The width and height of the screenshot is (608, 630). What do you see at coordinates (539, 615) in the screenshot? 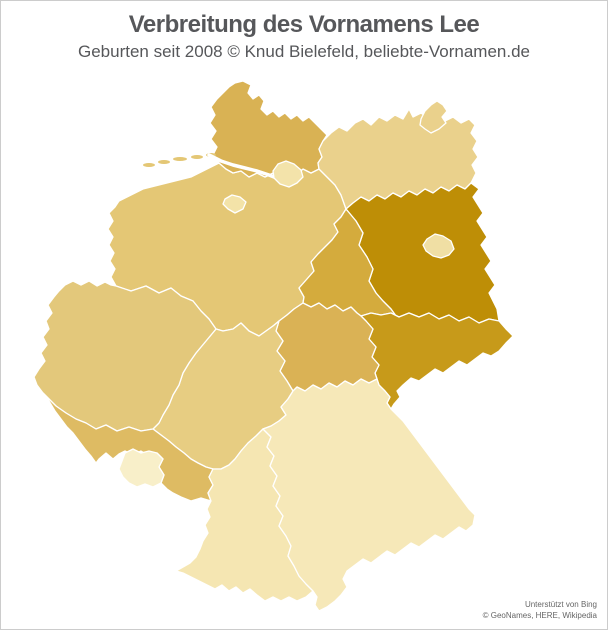
I see `attribution-sources: © GeoNames, HERE, Wikipedia` at bounding box center [539, 615].